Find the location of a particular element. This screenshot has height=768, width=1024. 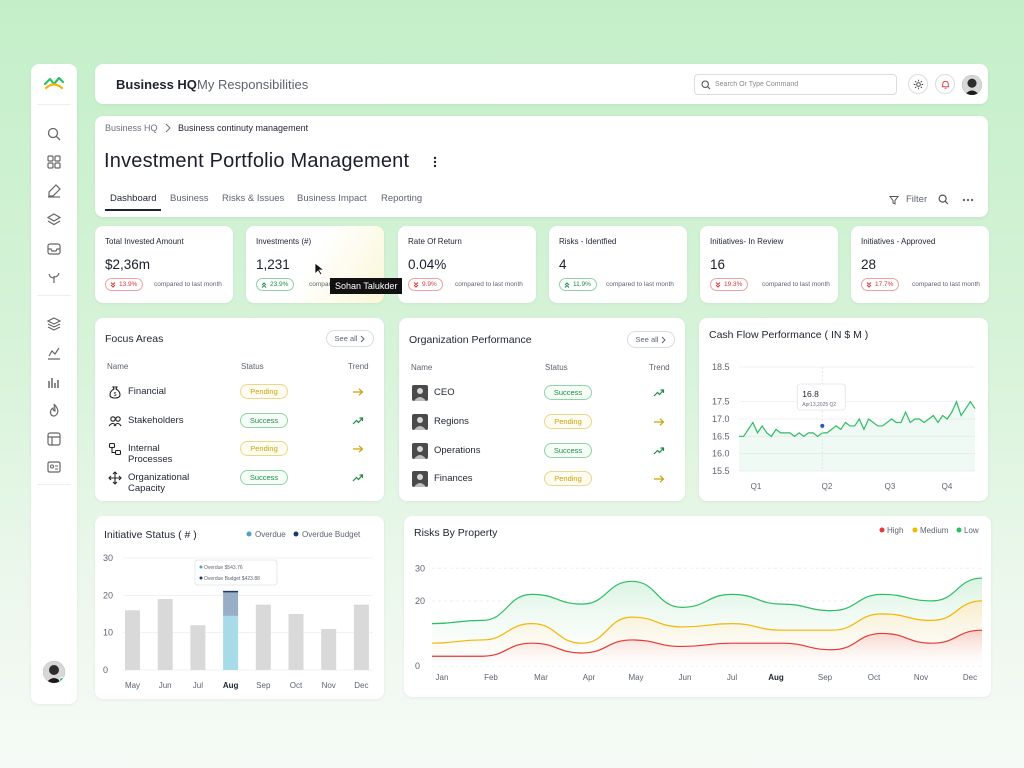

breadcrumb-current: Business continuty management is located at coordinates (243, 128).